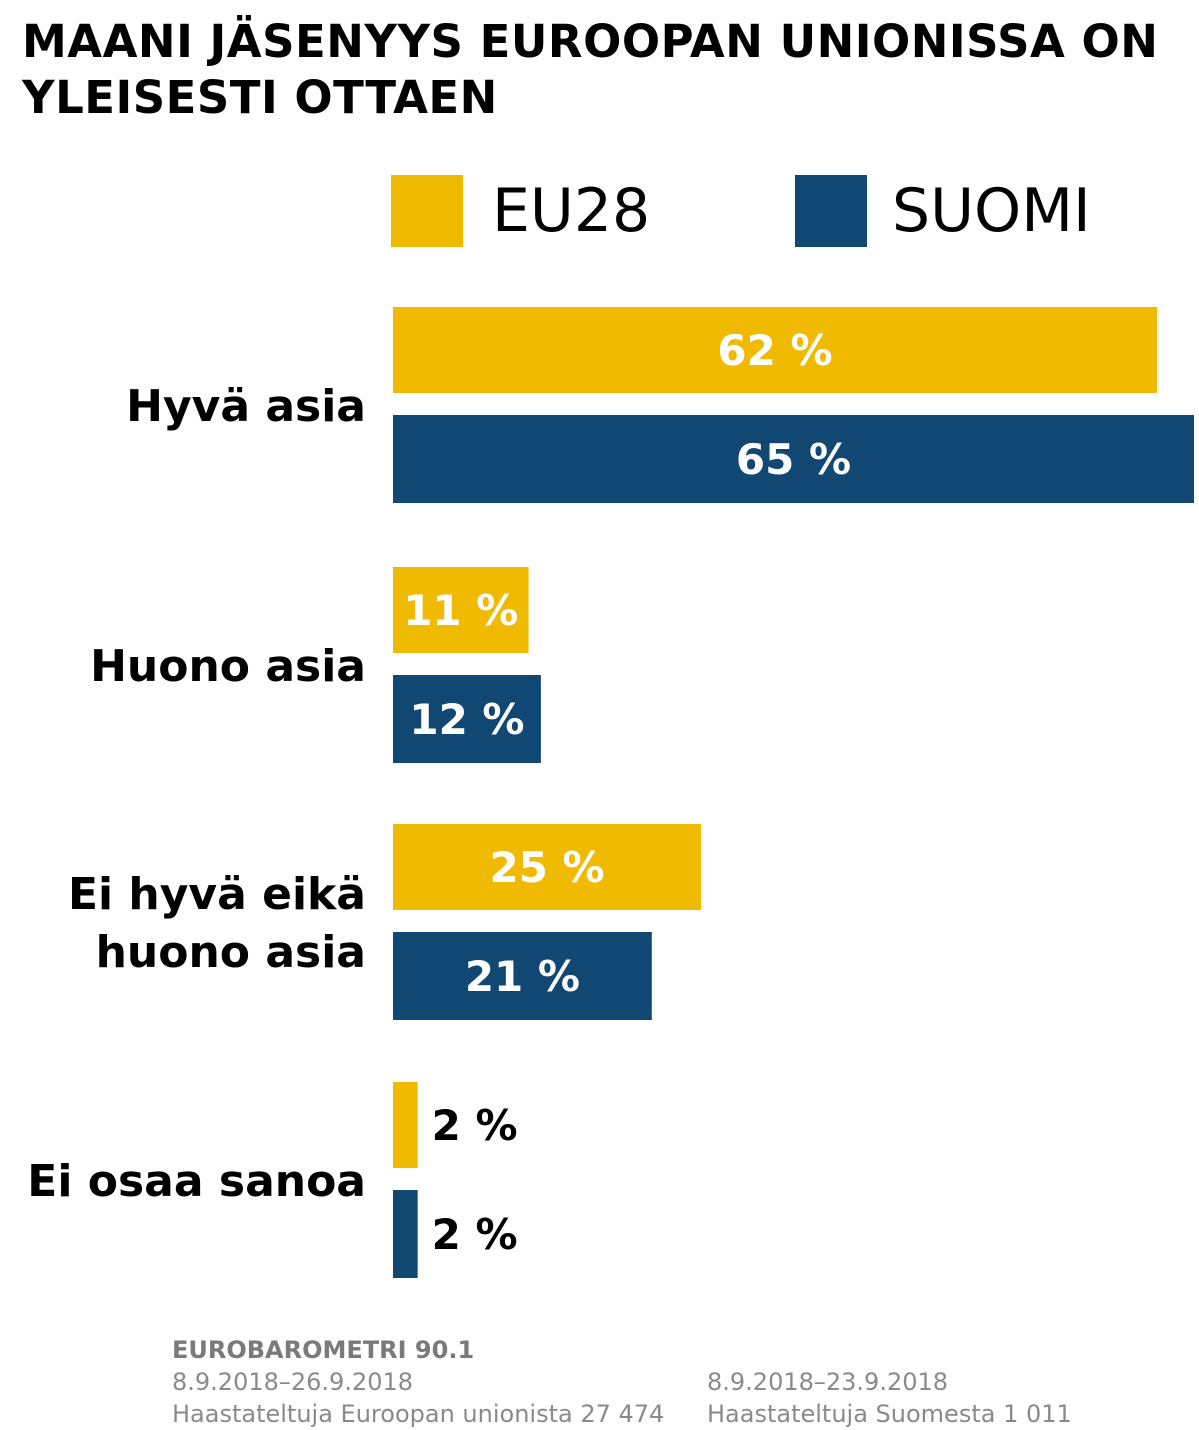 The height and width of the screenshot is (1430, 1199). I want to click on category-label: Ei hyvä eikä, so click(217, 894).